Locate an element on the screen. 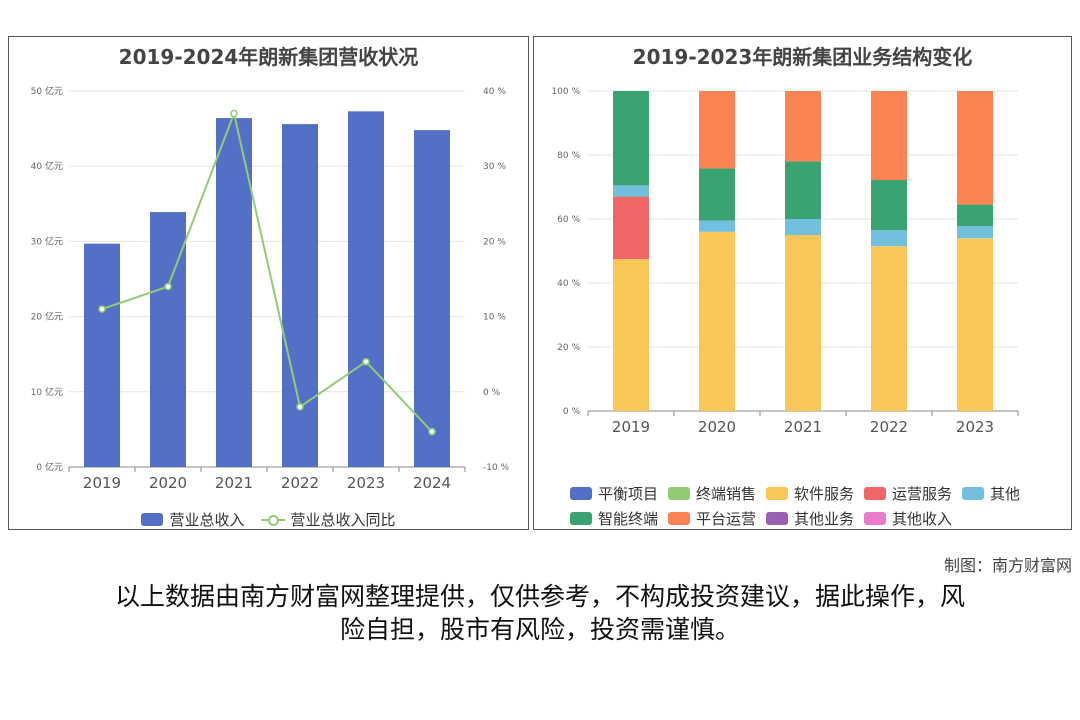 The height and width of the screenshot is (720, 1080). legend-label: 终端销售 is located at coordinates (726, 494).